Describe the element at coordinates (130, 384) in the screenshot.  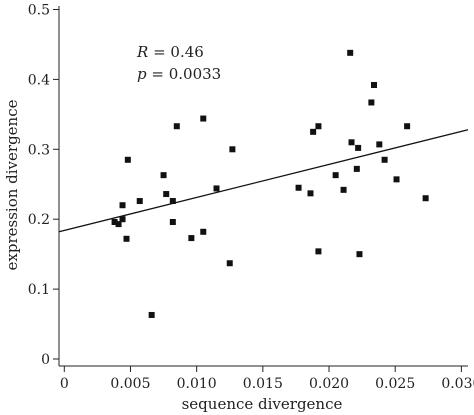
I see `x-tick-label: 0.005` at that location.